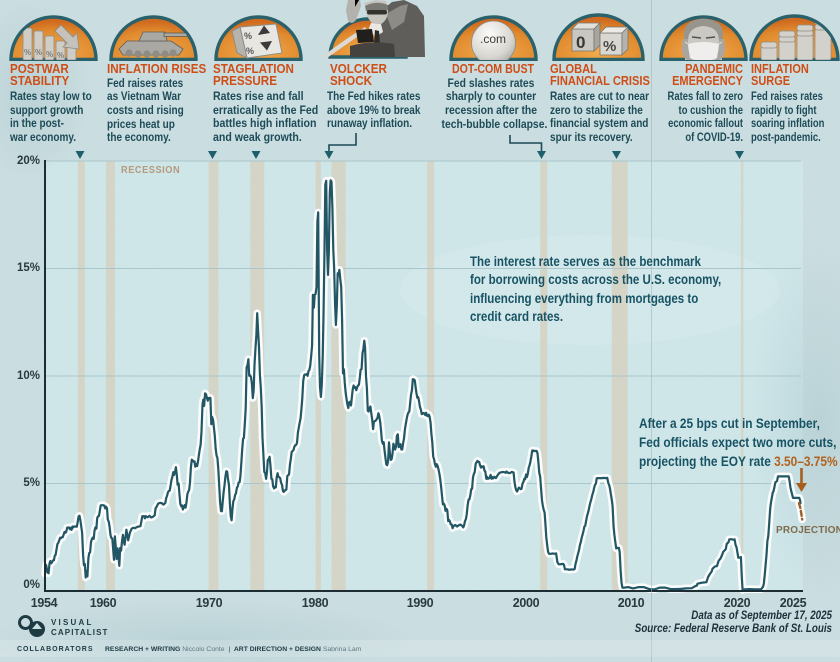  I want to click on svg-text: .com, so click(493, 39).